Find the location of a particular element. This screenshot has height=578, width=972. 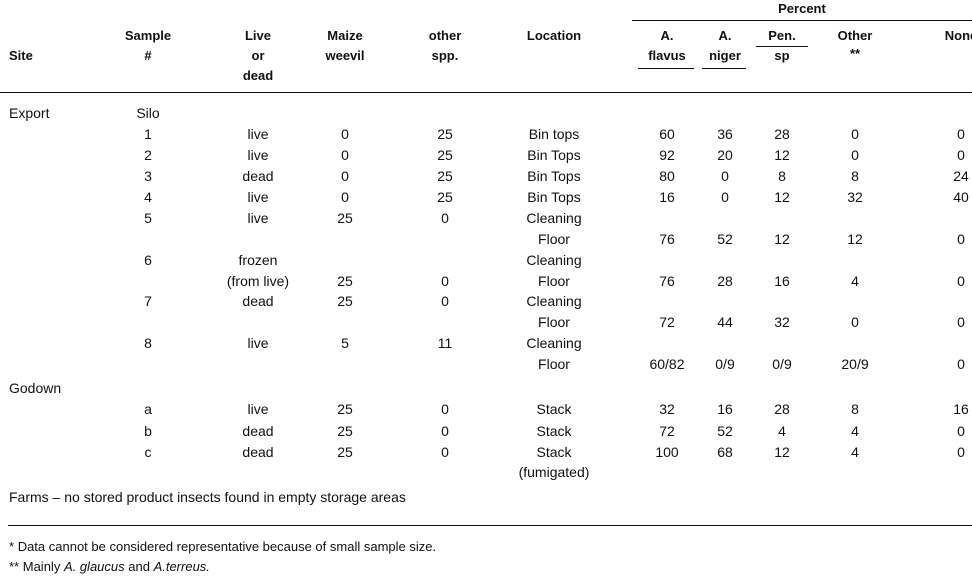

cell-pen-sp: 4 is located at coordinates (782, 431).